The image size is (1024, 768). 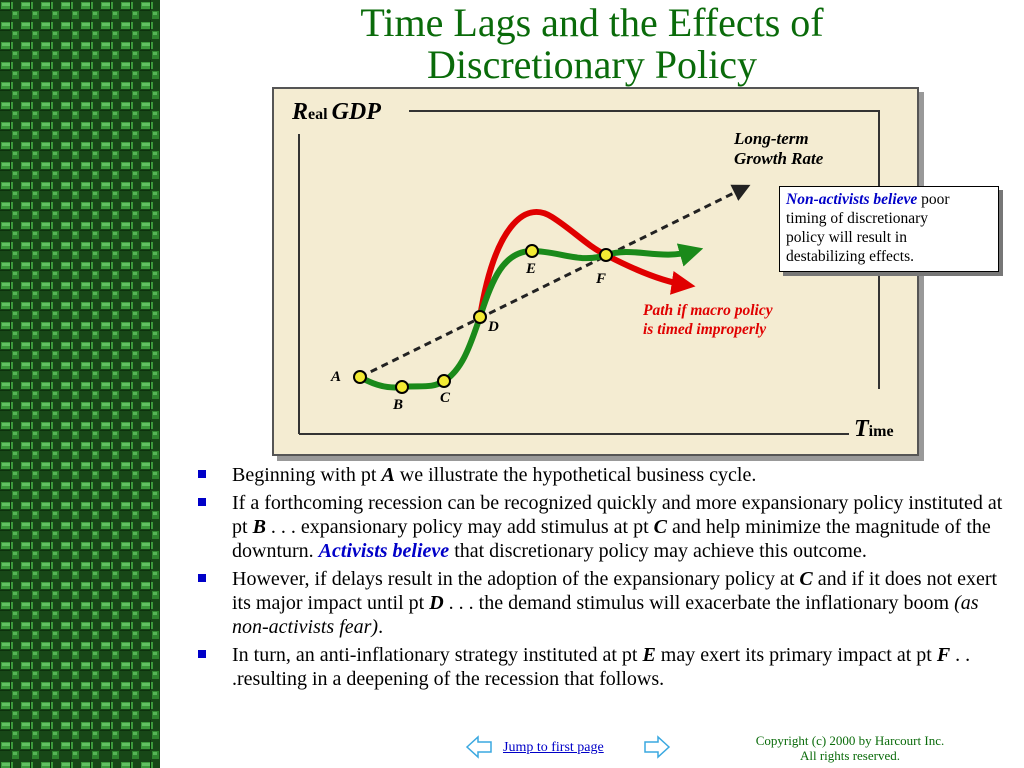 What do you see at coordinates (605, 615) in the screenshot?
I see `bullet-3-italic: (as non-activists fear)` at bounding box center [605, 615].